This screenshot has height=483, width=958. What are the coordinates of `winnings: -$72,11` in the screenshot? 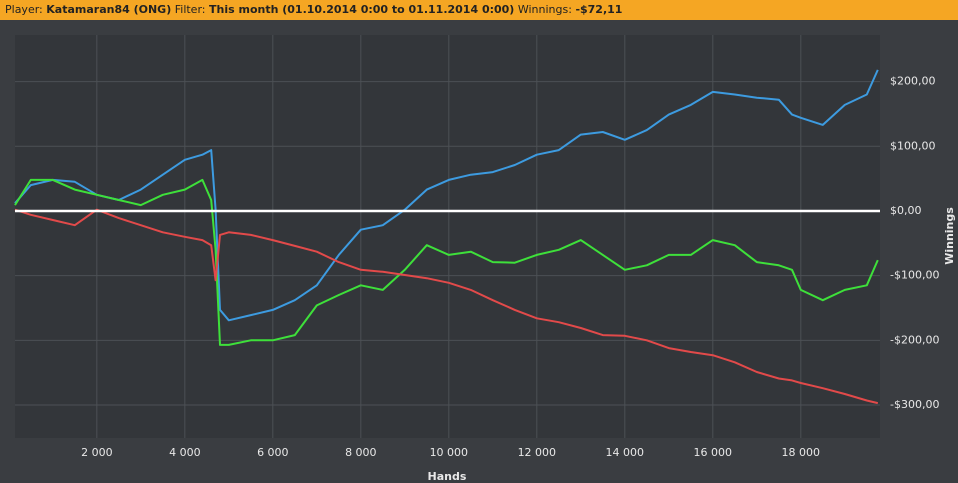 It's located at (599, 9).